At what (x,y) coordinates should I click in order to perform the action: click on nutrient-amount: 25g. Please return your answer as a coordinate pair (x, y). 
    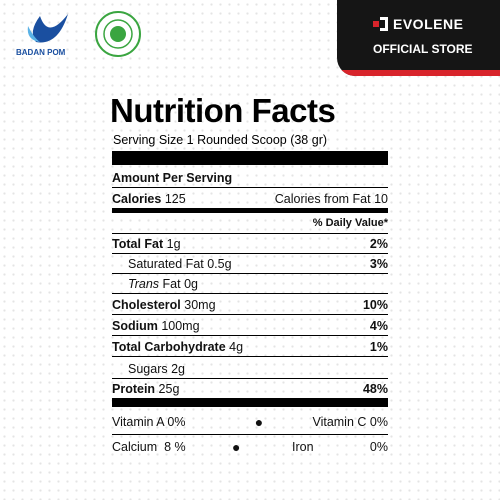
    Looking at the image, I should click on (169, 389).